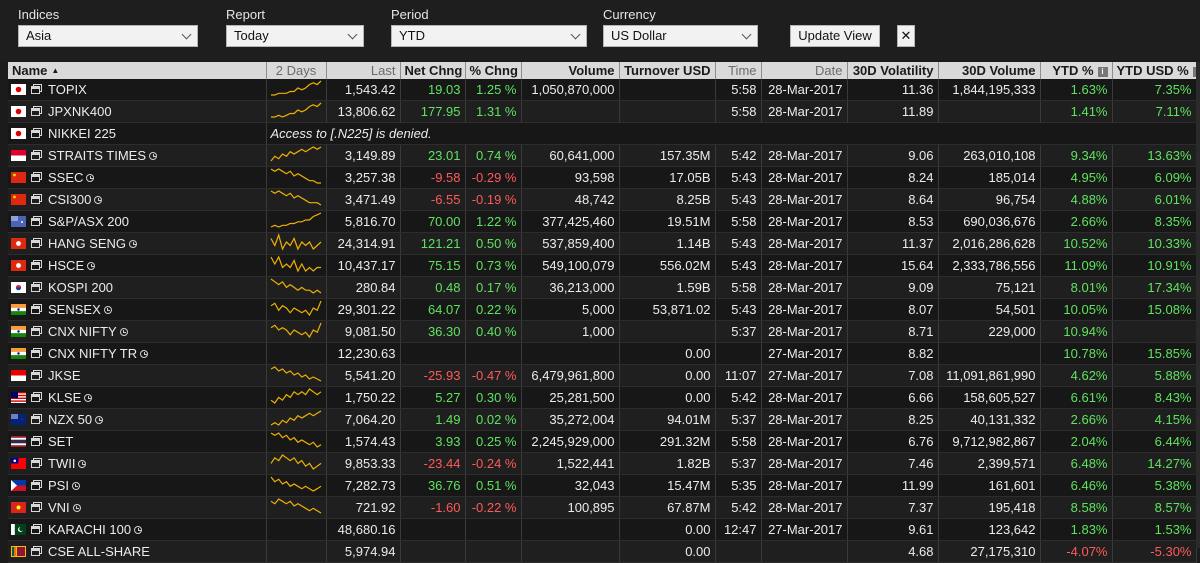  I want to click on col-header-last: Last, so click(363, 70).